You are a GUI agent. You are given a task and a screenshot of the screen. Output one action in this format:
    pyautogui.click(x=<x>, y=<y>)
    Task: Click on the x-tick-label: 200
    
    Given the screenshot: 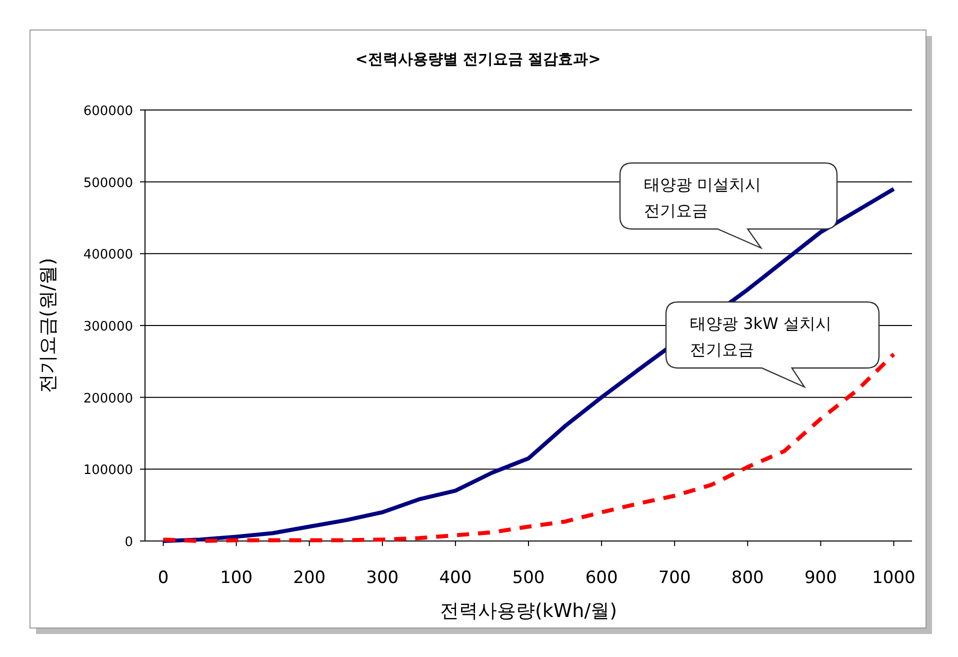 What is the action you would take?
    pyautogui.click(x=309, y=578)
    